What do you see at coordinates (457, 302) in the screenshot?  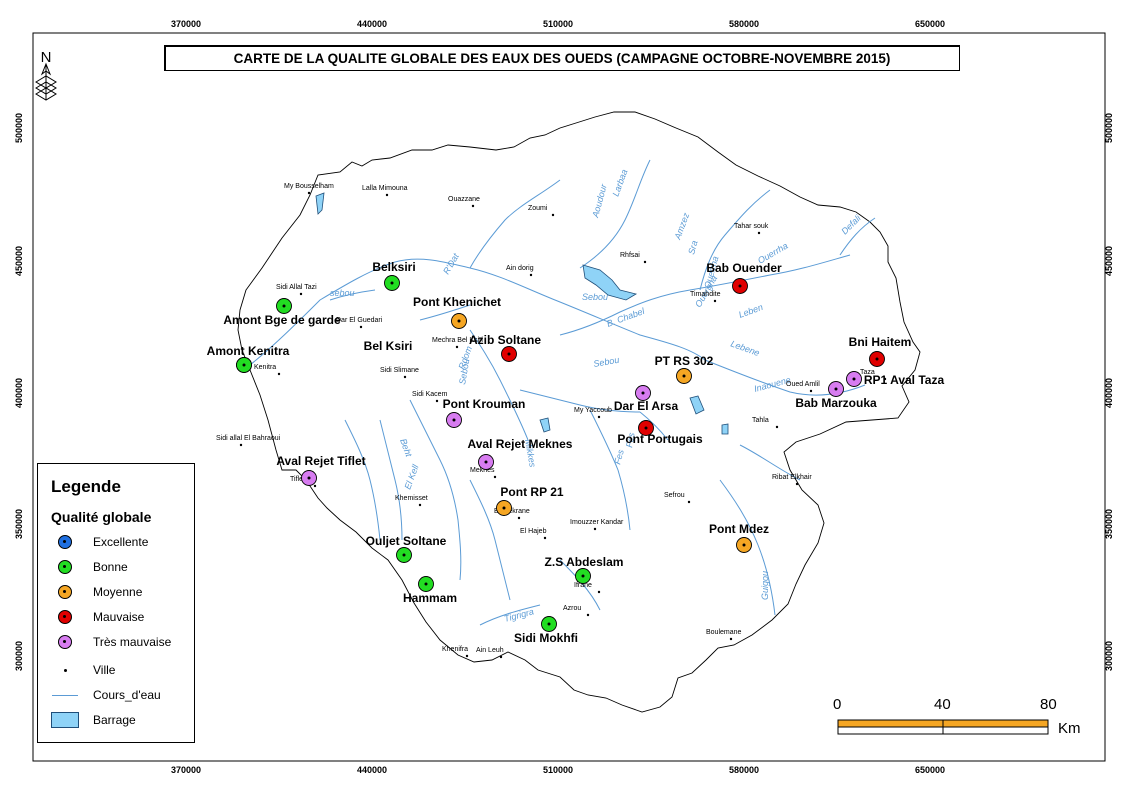 I see `station-label: Pont Khenichet` at bounding box center [457, 302].